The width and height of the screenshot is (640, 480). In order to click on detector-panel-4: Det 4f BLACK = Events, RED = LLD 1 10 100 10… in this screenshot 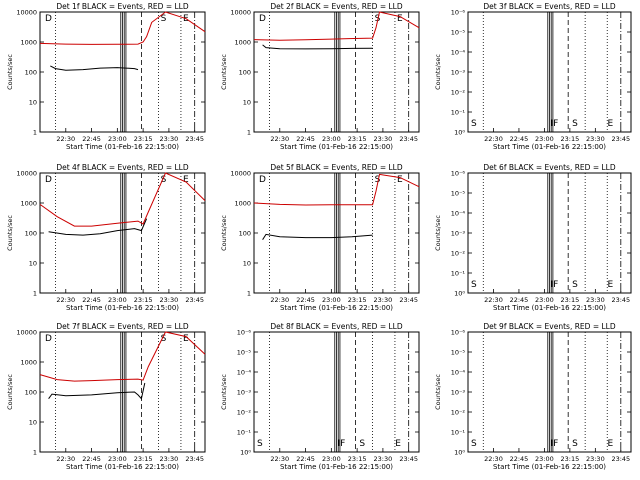, I will do `click(106, 237)`.